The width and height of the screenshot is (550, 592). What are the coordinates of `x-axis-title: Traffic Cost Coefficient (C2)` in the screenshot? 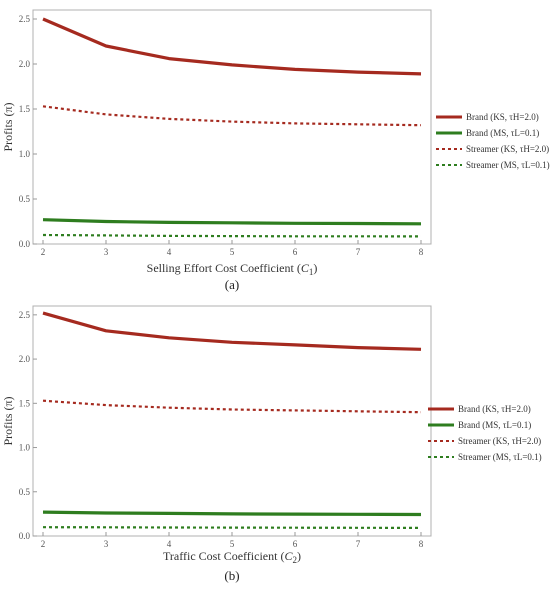 It's located at (232, 557).